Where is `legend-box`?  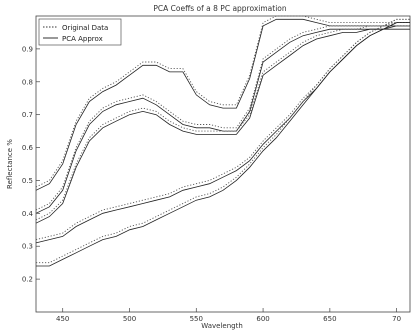 legend-box is located at coordinates (80, 32).